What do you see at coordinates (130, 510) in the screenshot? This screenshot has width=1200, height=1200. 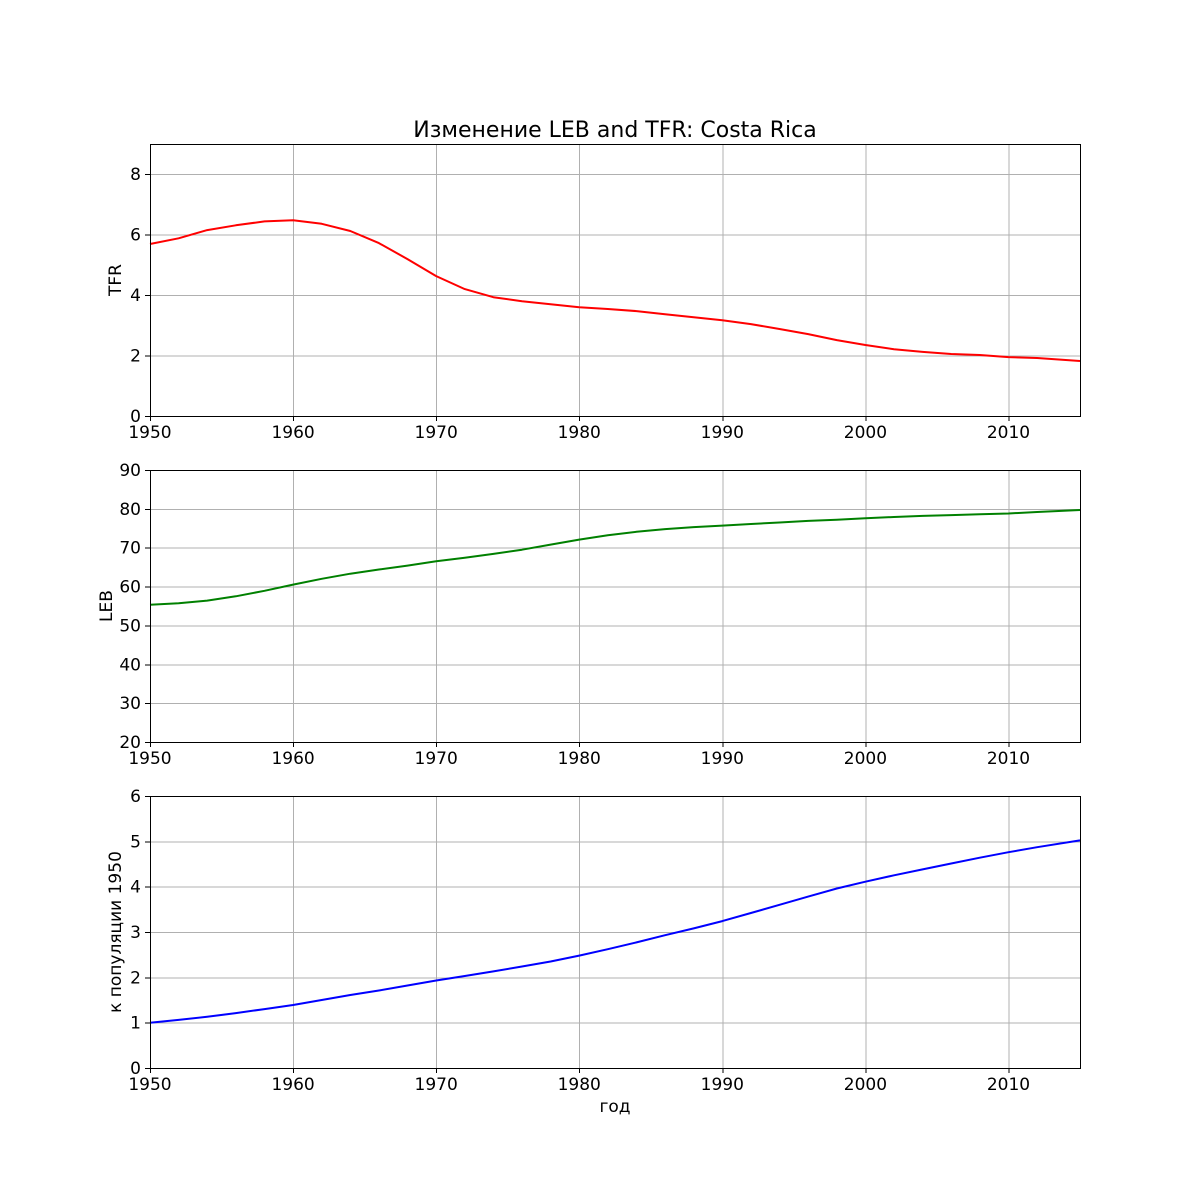 I see `y-tick-label: 80` at bounding box center [130, 510].